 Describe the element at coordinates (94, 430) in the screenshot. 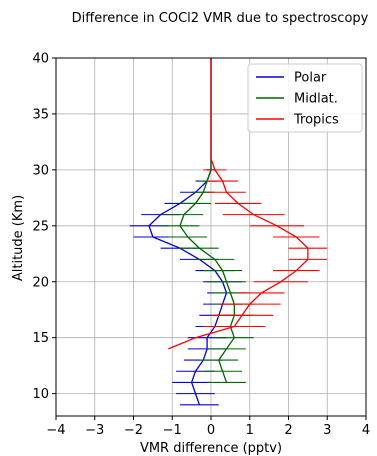

I see `x-tick-label: −3` at that location.